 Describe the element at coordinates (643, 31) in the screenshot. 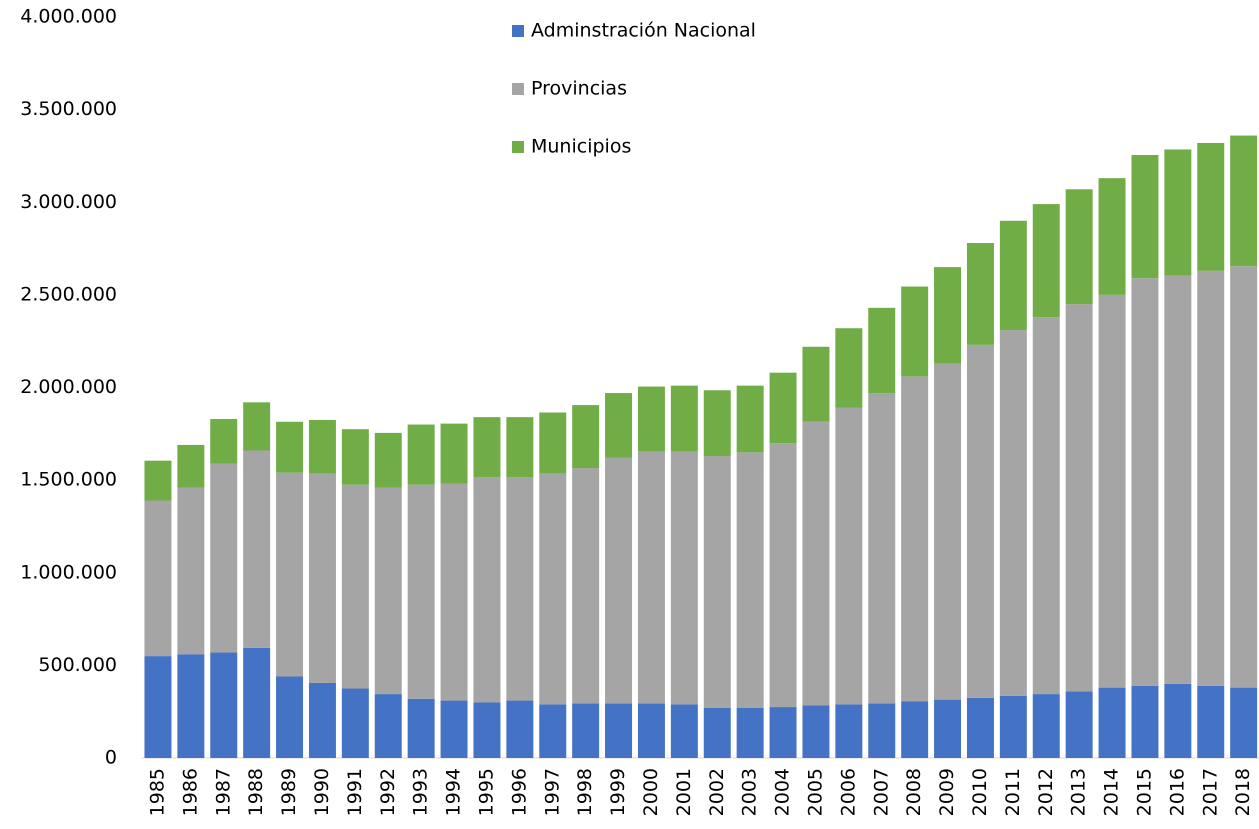

I see `legend-label: Adminstración Nacional` at that location.